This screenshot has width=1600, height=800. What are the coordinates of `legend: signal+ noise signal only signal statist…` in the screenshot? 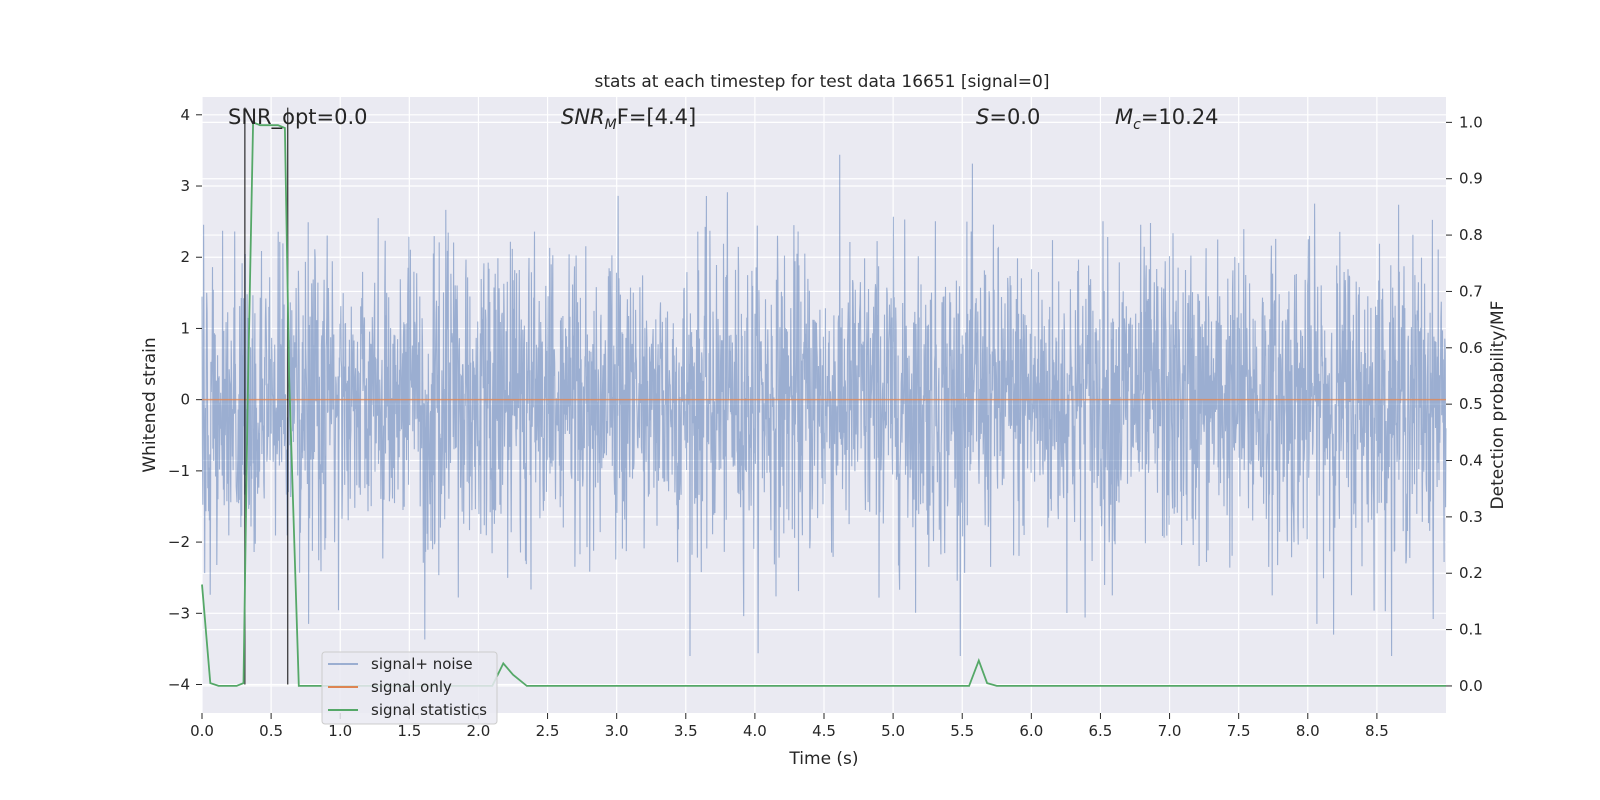 It's located at (409, 688).